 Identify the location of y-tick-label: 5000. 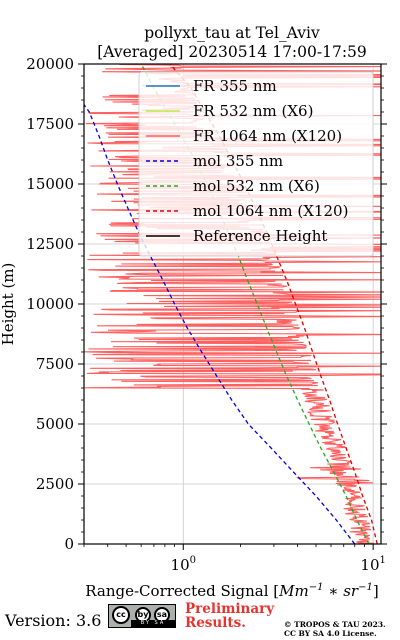
(55, 424).